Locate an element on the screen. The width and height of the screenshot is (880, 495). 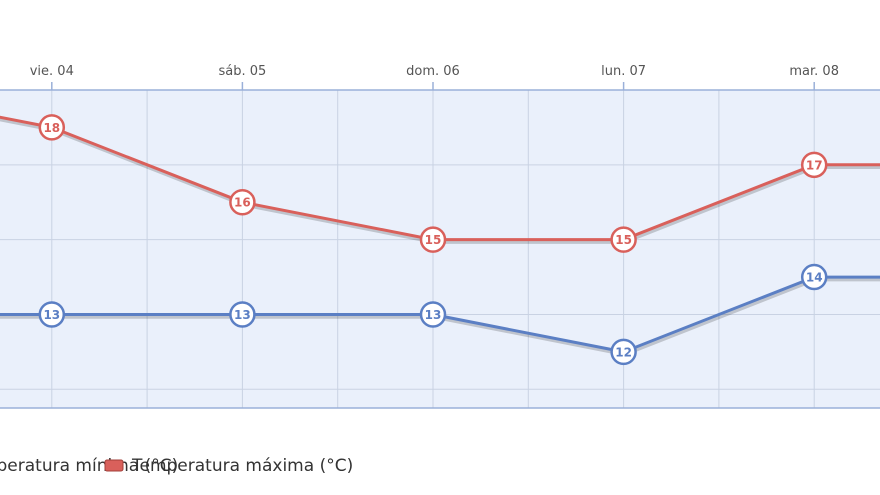
data-label: 16 is located at coordinates (242, 203).